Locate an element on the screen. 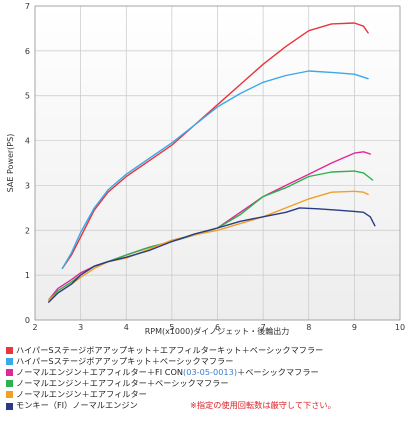 This screenshot has height=430, width=414. y-tick-label: 0 is located at coordinates (27, 320).